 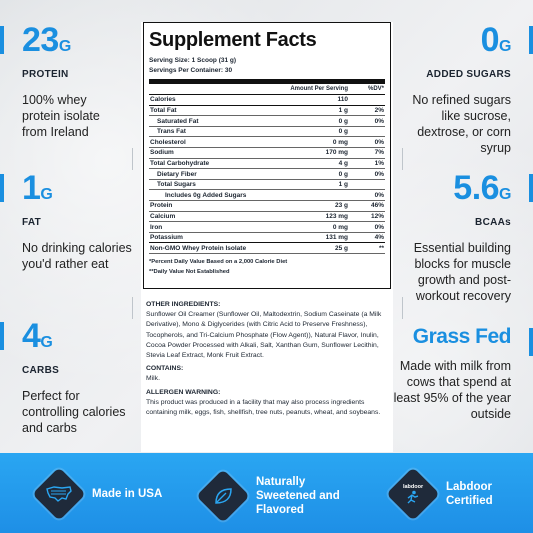 I want to click on nutrient-amount: 131 mg, so click(x=304, y=238).